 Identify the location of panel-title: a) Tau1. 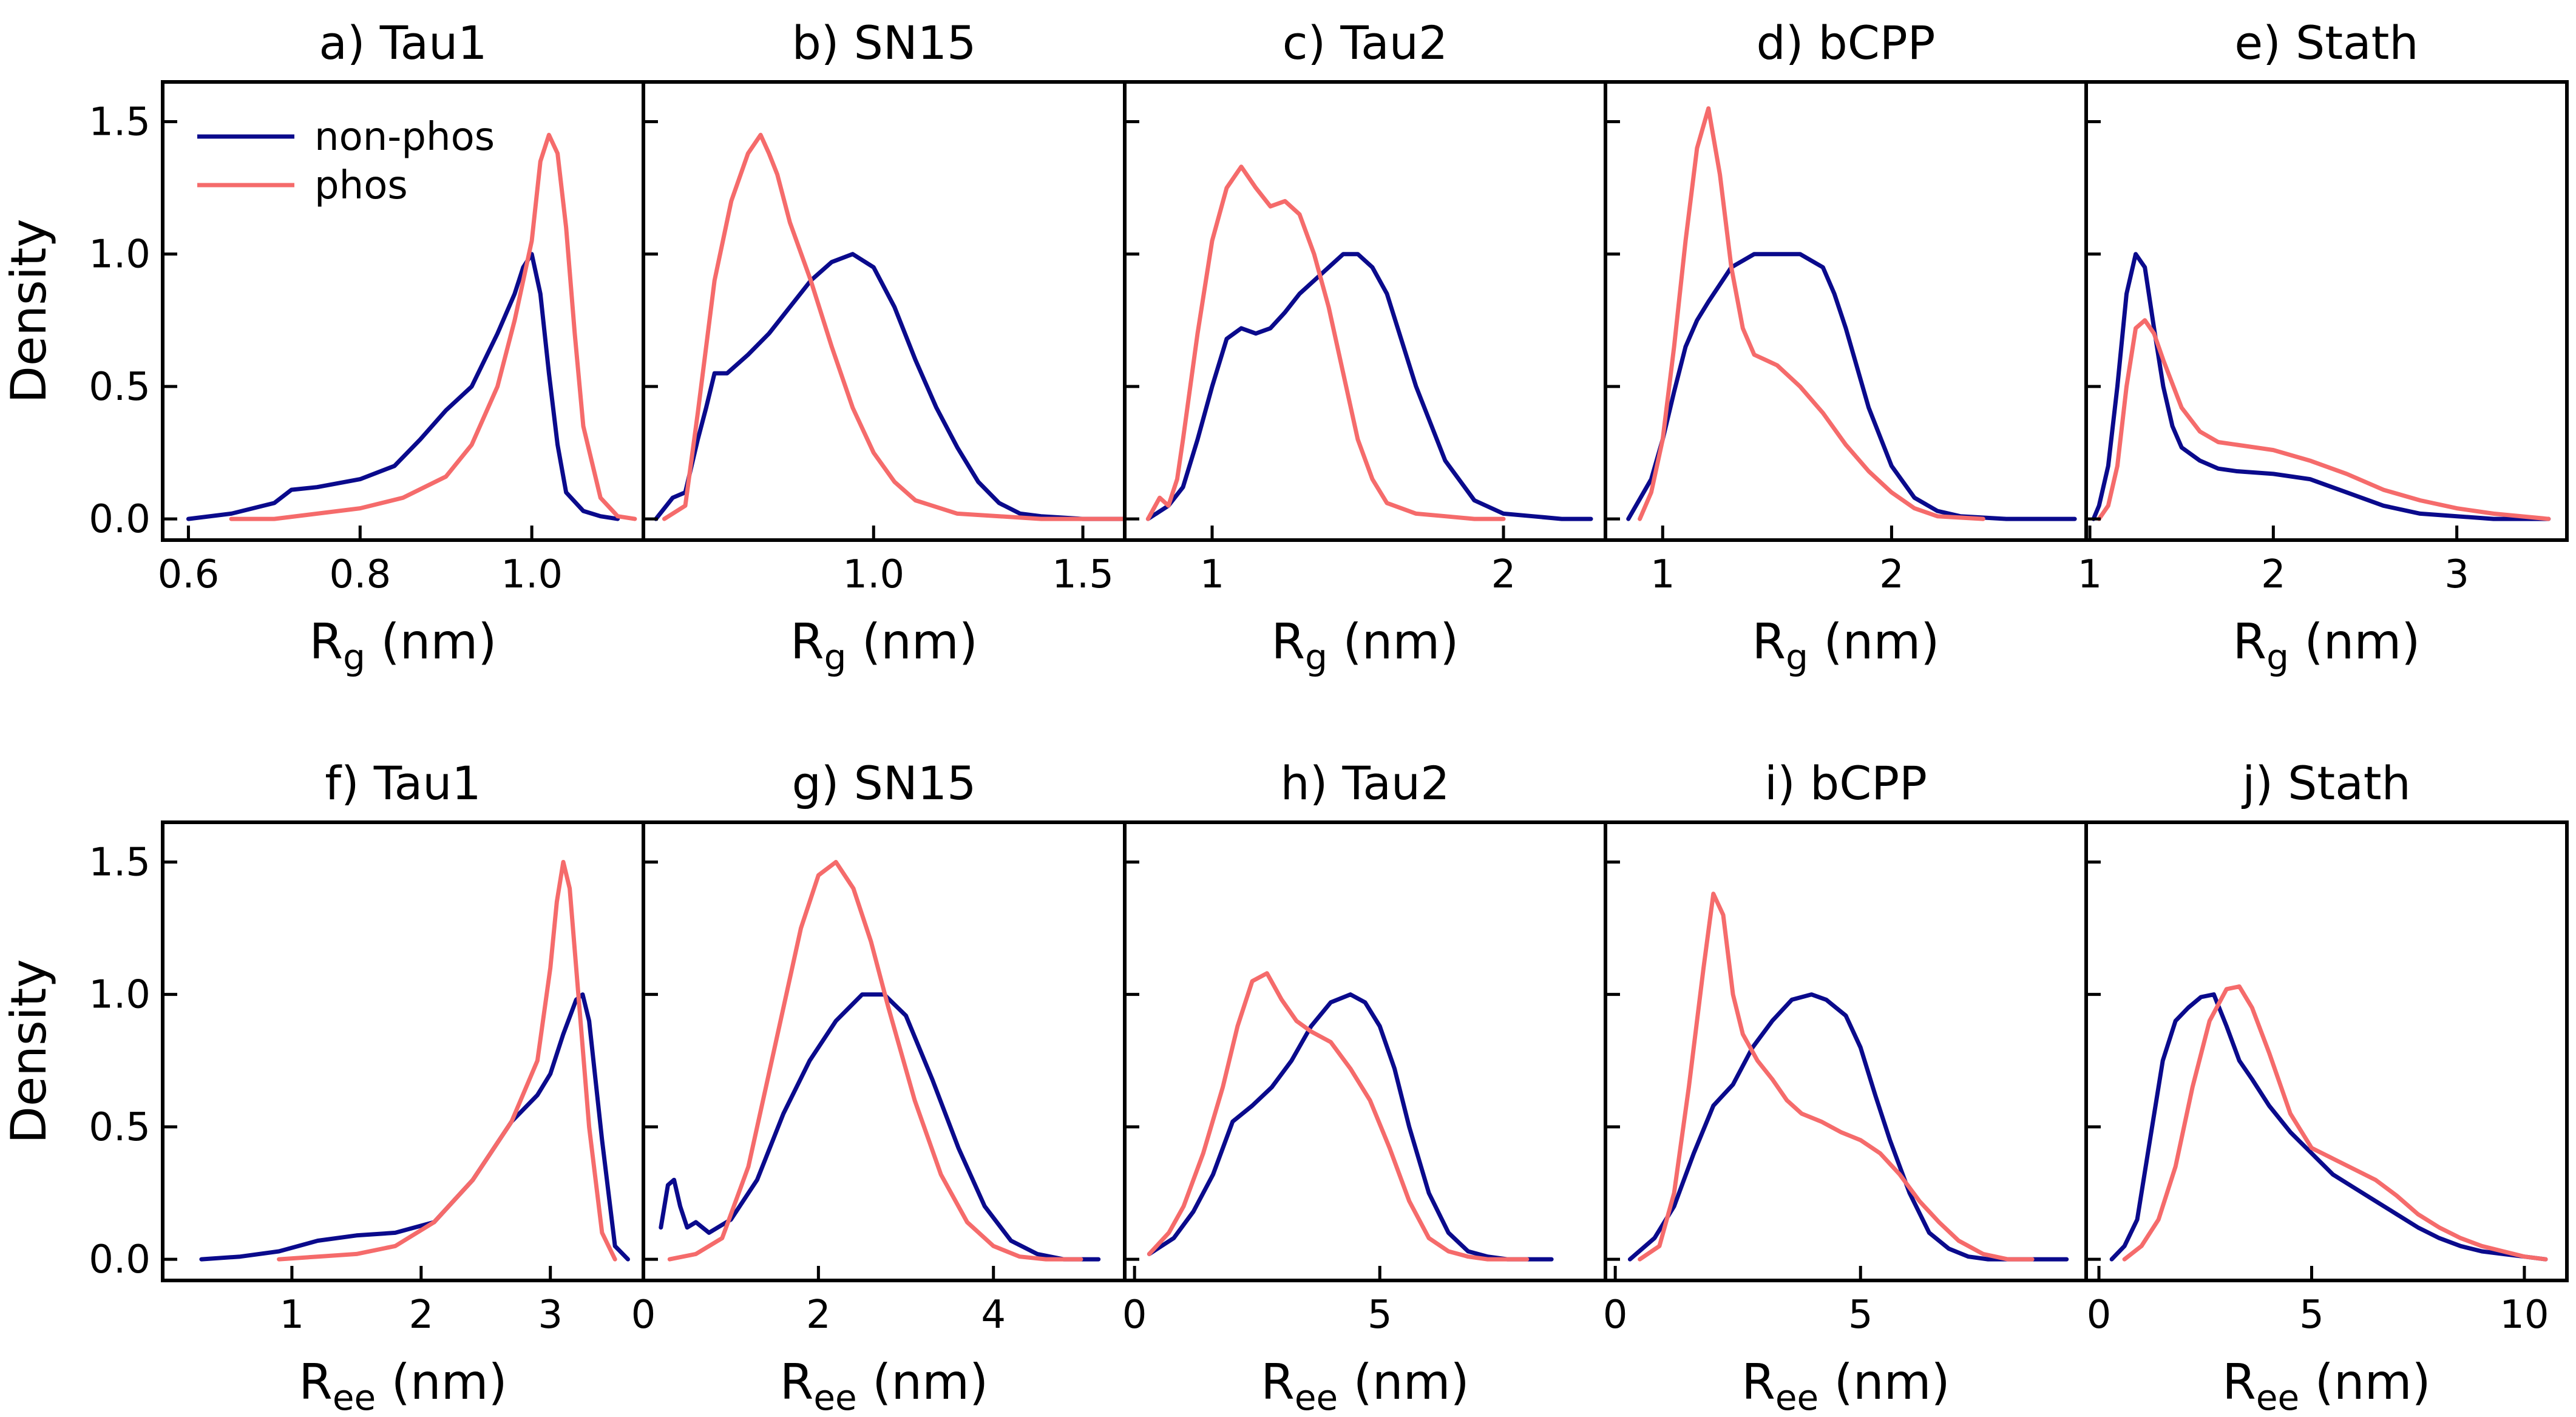
(403, 43).